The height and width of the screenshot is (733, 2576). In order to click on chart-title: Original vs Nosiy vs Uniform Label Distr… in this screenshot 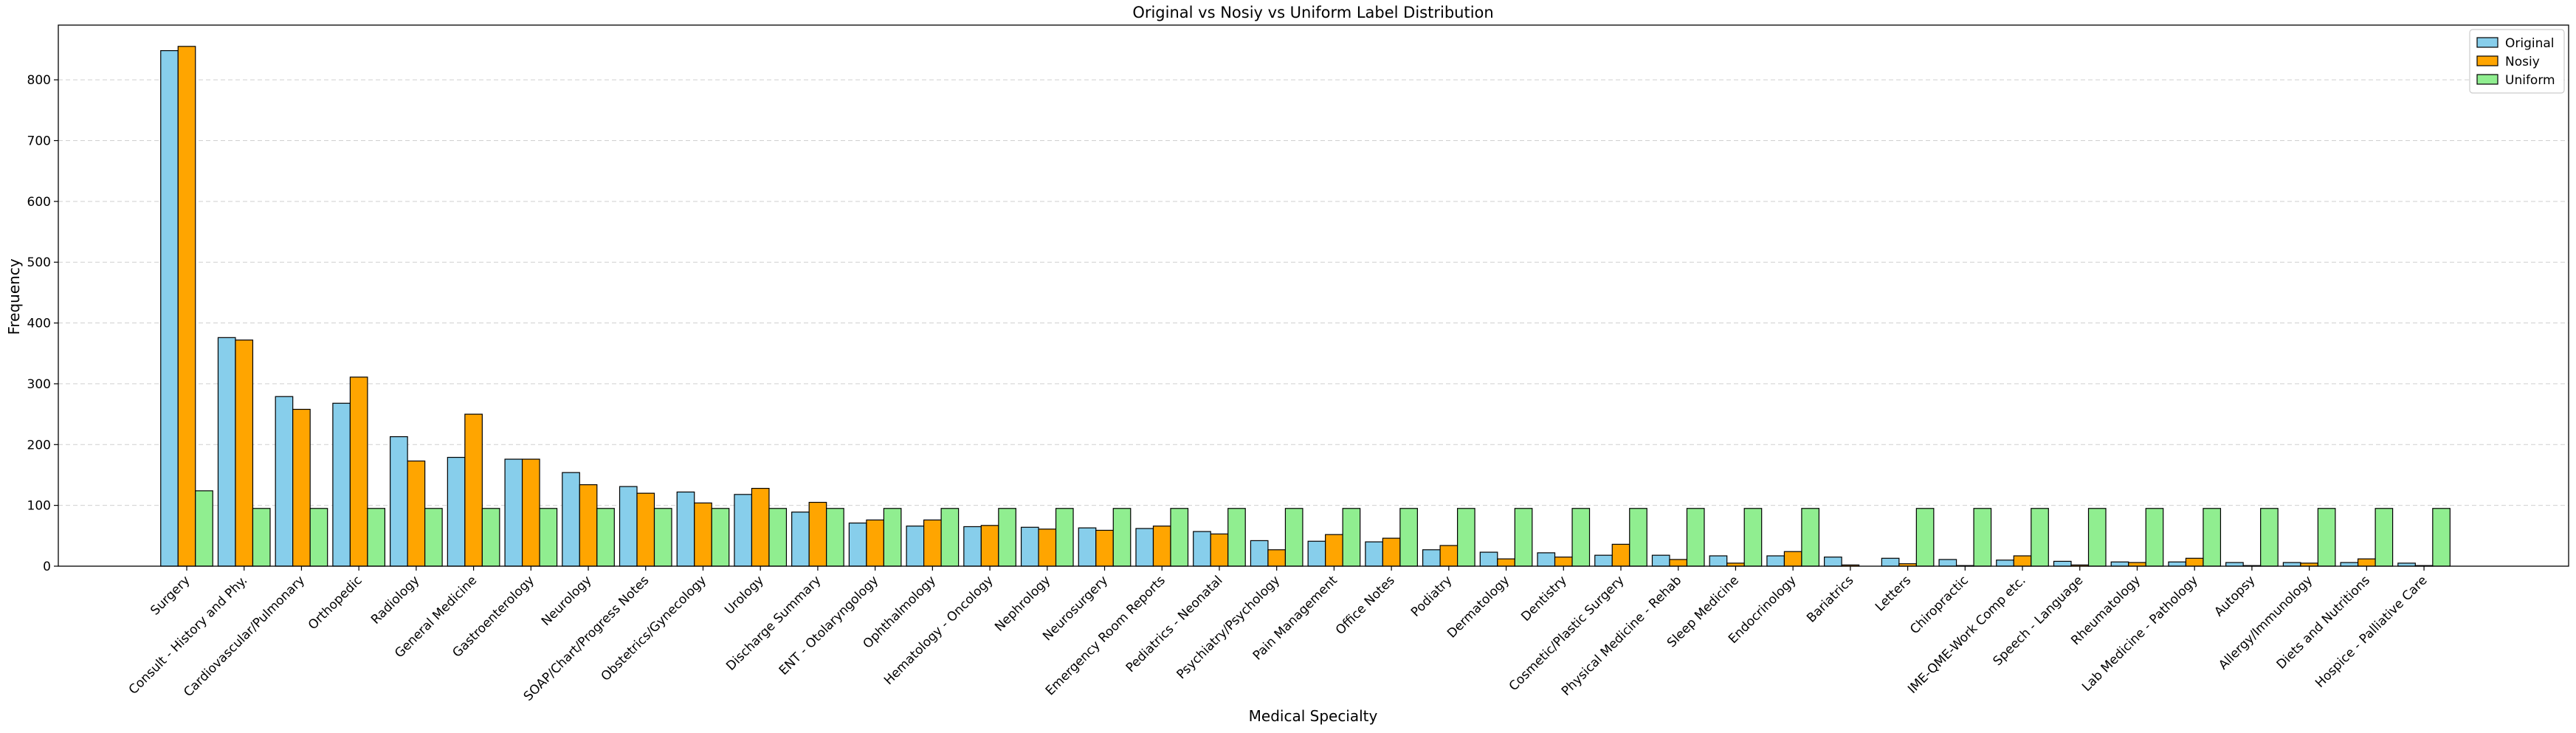, I will do `click(1312, 12)`.